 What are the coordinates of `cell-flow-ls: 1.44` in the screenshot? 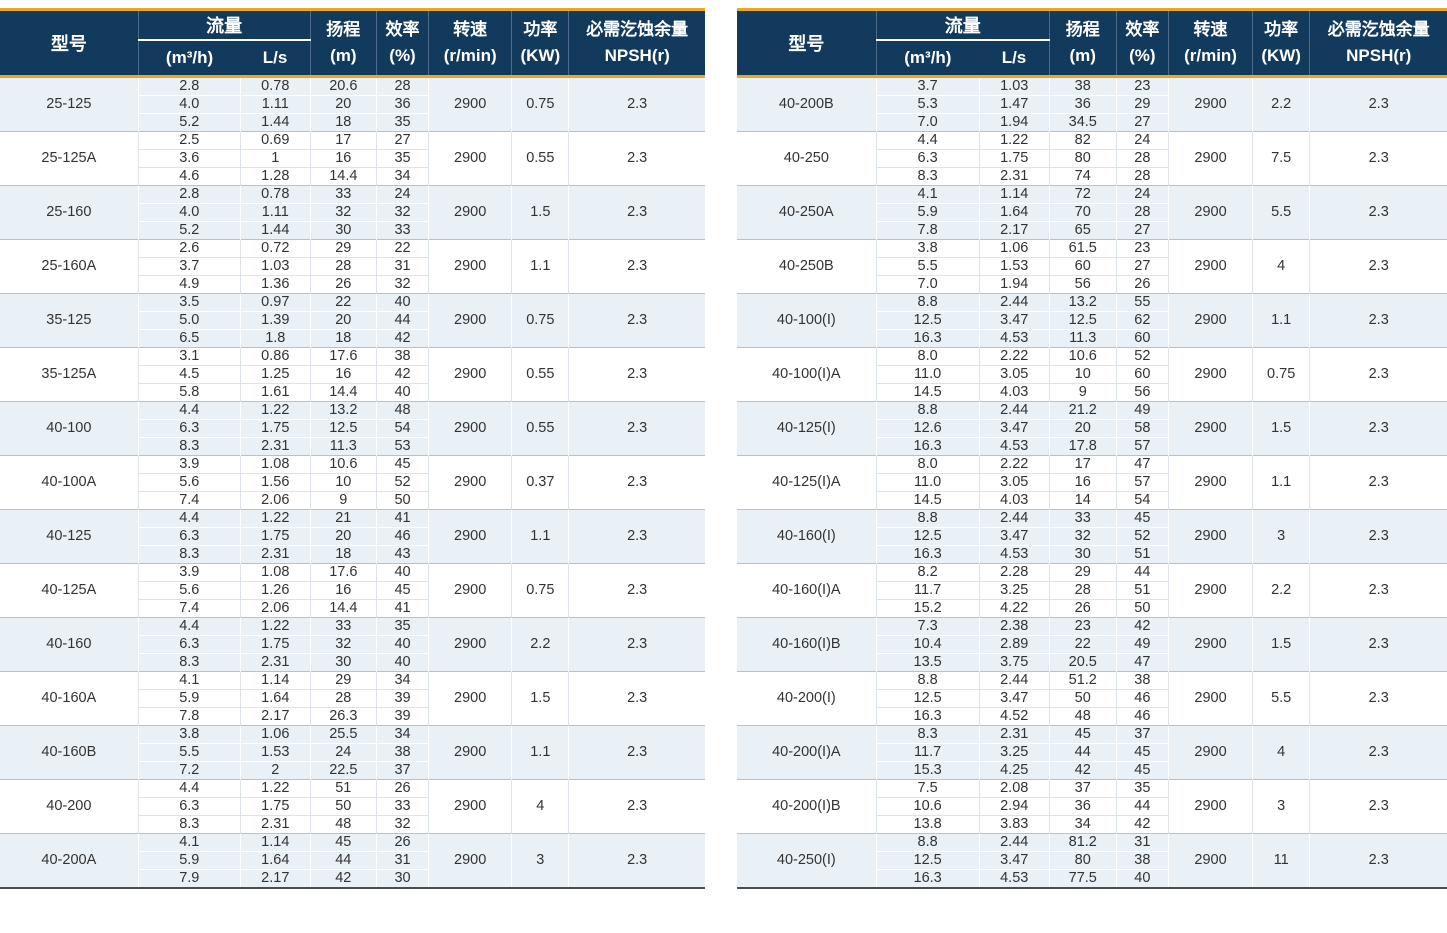 It's located at (275, 122).